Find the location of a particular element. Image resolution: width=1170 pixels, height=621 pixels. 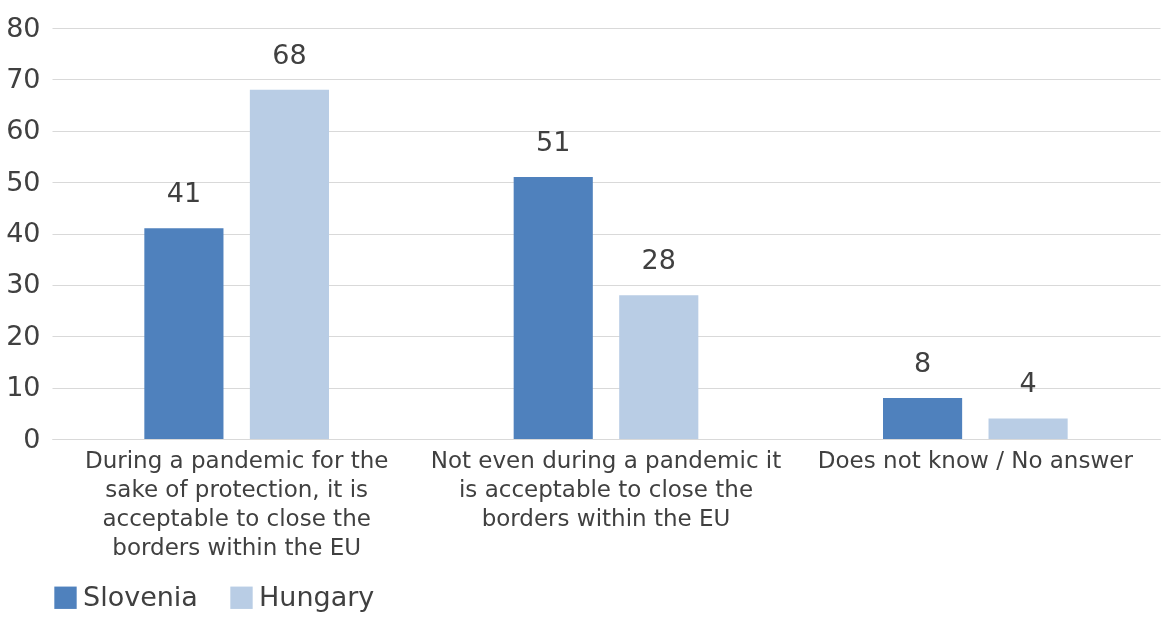

data-label: 41 is located at coordinates (184, 193).